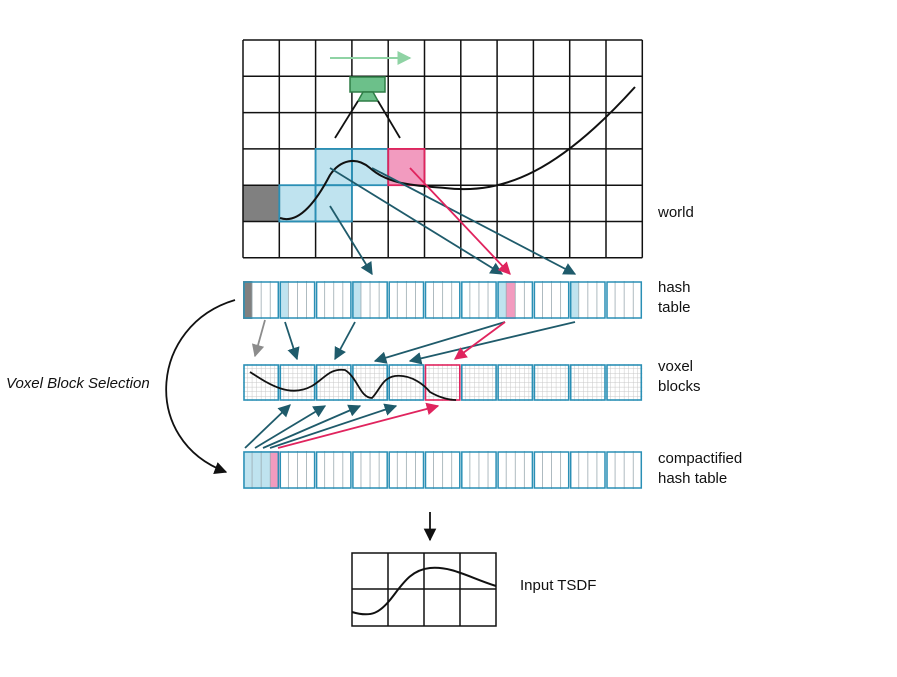  What do you see at coordinates (675, 212) in the screenshot?
I see `label-world: world` at bounding box center [675, 212].